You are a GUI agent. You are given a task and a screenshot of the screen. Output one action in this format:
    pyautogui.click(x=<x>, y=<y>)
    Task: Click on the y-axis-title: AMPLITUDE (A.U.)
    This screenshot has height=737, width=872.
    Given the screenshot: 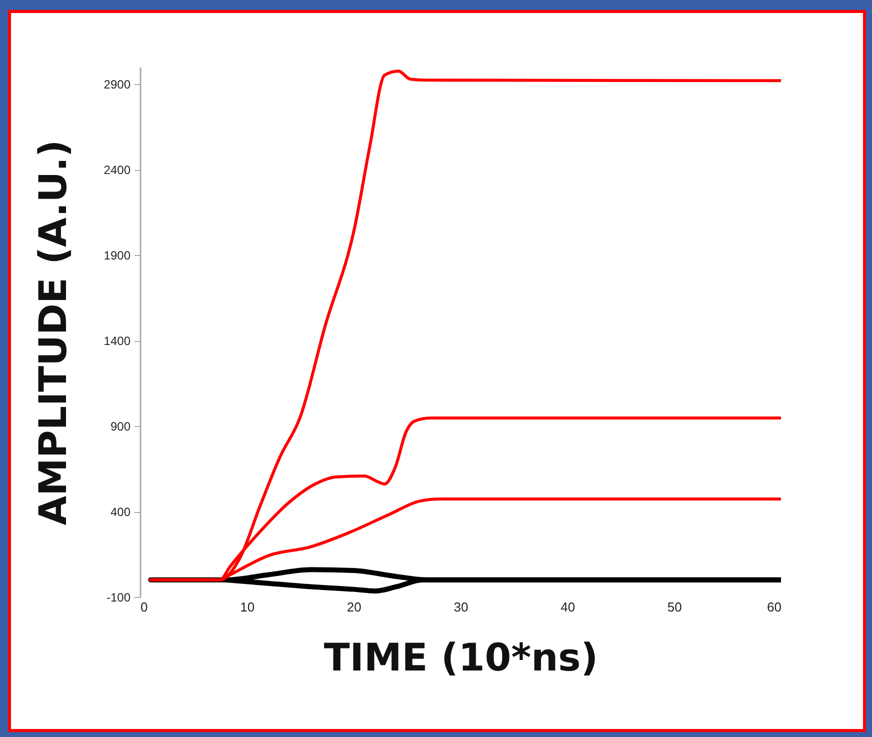 What is the action you would take?
    pyautogui.click(x=52, y=333)
    